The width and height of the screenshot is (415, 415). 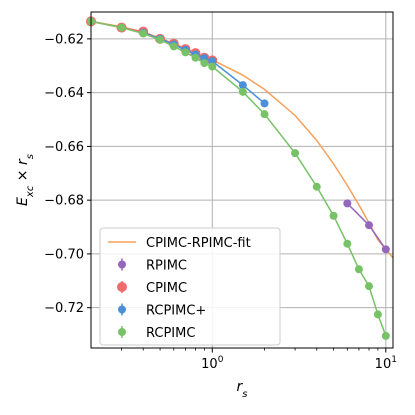 I want to click on legend-entry: CPIMC-RPIMC-fit, so click(x=179, y=243).